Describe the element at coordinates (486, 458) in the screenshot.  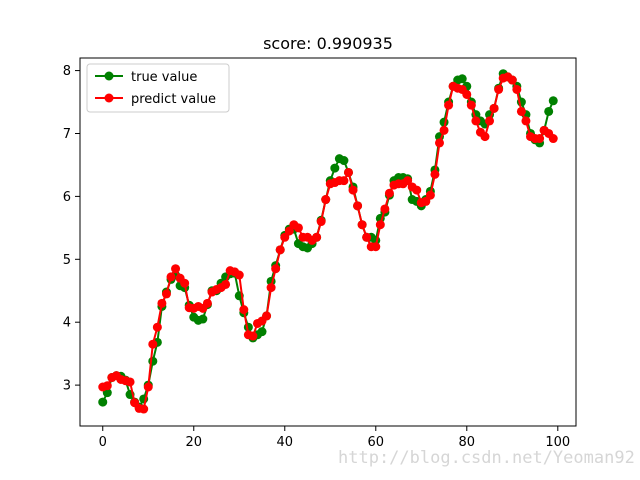
I see `watermark-text: http://blog.csdn.net/Yeoman92` at that location.